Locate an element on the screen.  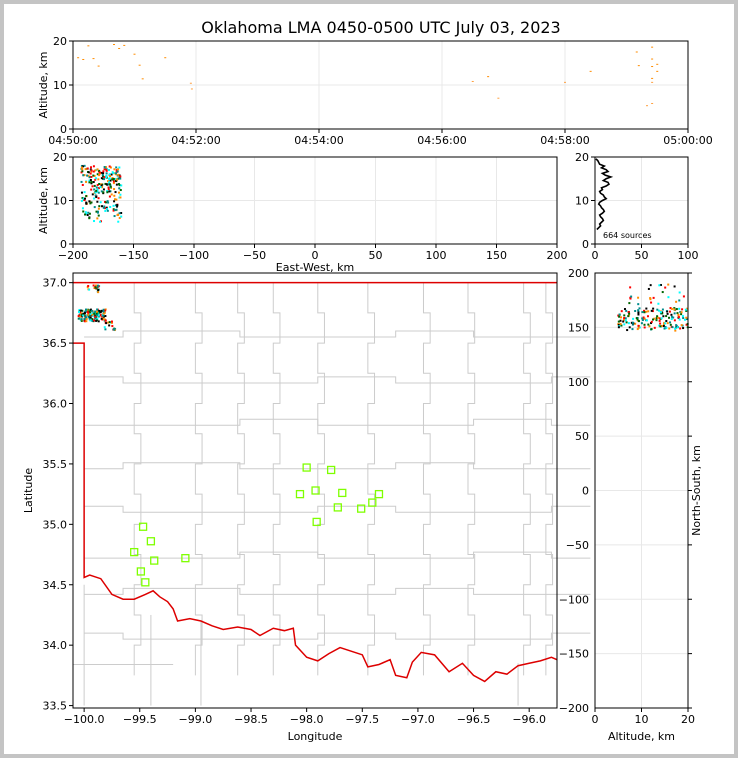
y-tick-label: 0 is located at coordinates (63, 129).